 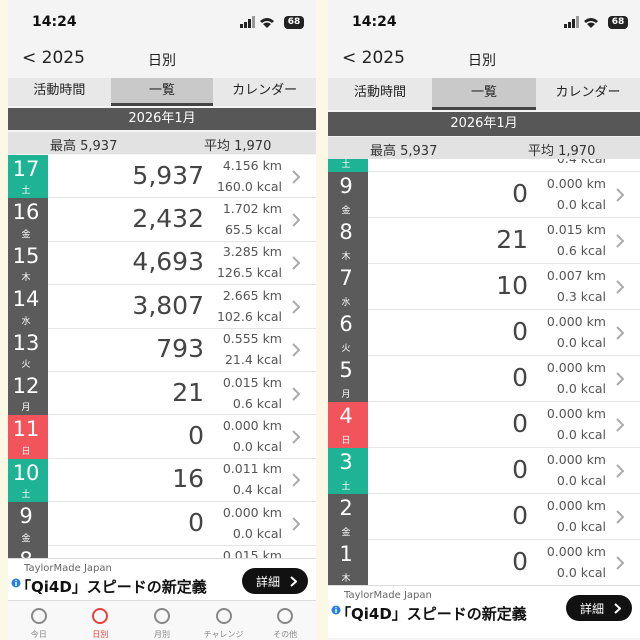 What do you see at coordinates (346, 370) in the screenshot?
I see `day-number: 5` at bounding box center [346, 370].